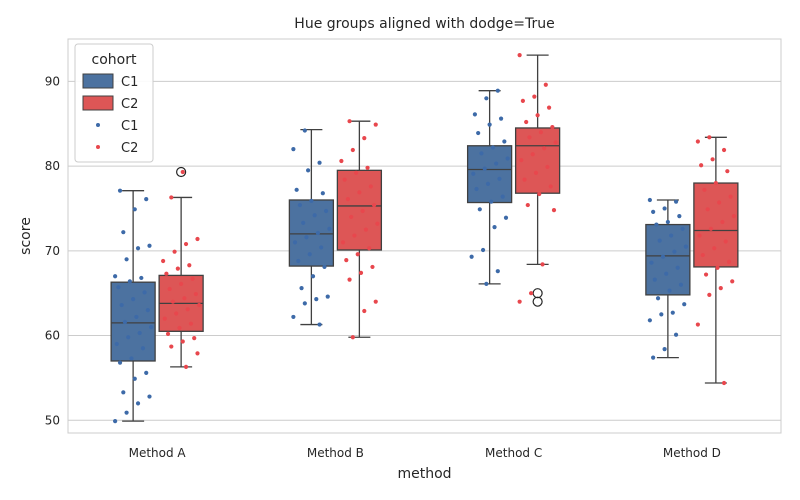  I want to click on legend-marker-c1-point, so click(98, 125).